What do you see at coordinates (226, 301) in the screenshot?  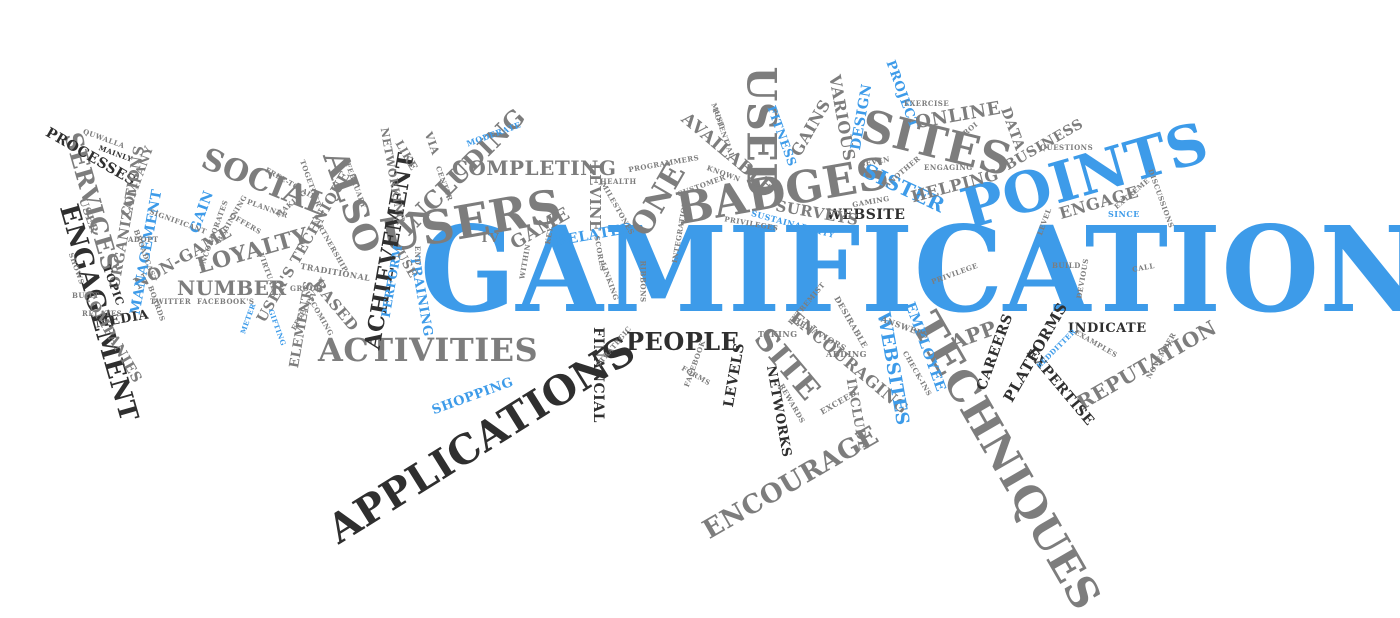 I see `word-facebooks: FACEBOOK'S` at bounding box center [226, 301].